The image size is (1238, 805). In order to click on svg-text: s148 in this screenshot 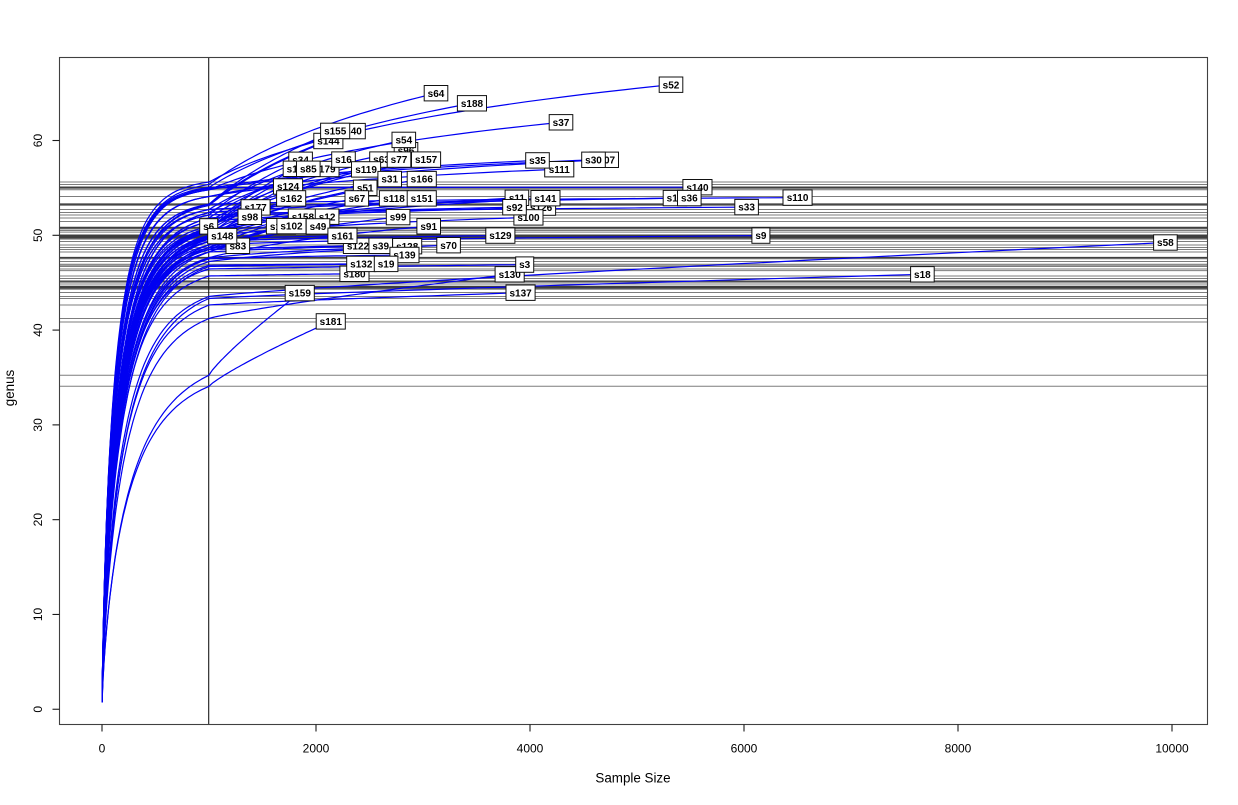, I will do `click(222, 237)`.